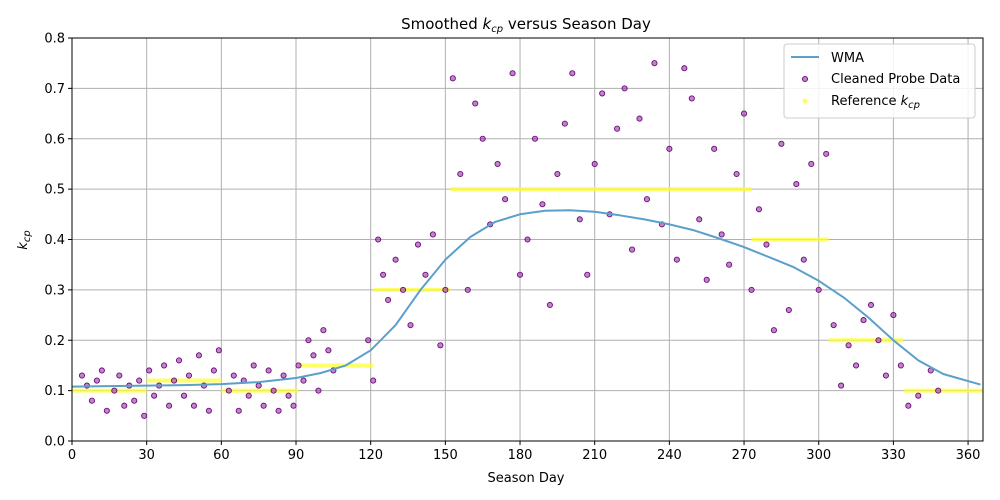 This screenshot has width=1000, height=500. What do you see at coordinates (24, 239) in the screenshot?
I see `y-axis-label: kcp` at bounding box center [24, 239].